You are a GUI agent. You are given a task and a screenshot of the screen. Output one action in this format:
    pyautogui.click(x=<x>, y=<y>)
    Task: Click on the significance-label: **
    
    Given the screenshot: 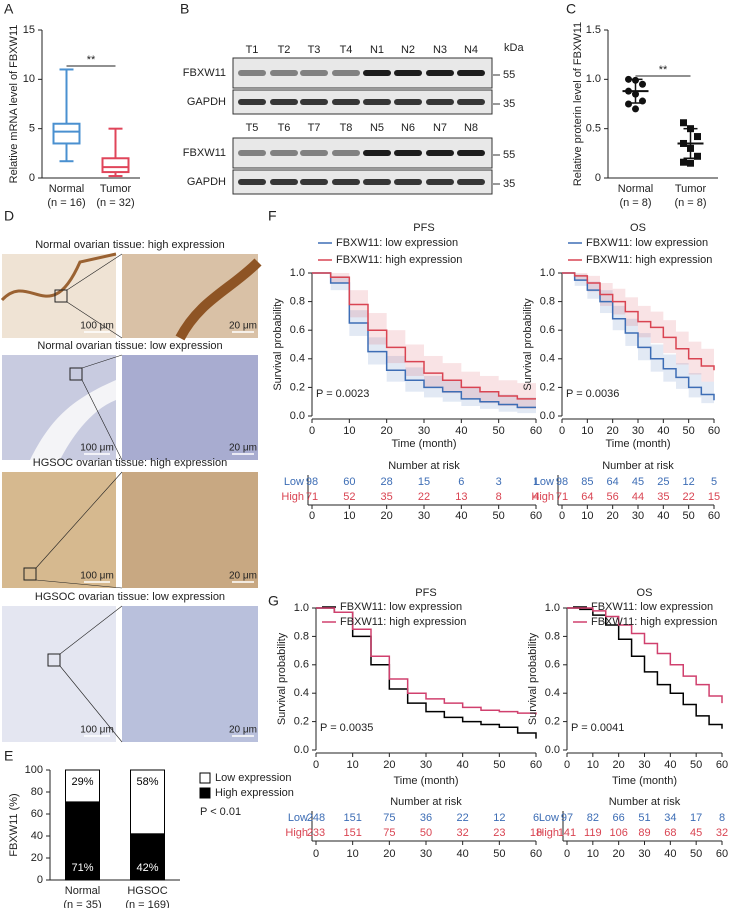 What is the action you would take?
    pyautogui.click(x=91, y=60)
    